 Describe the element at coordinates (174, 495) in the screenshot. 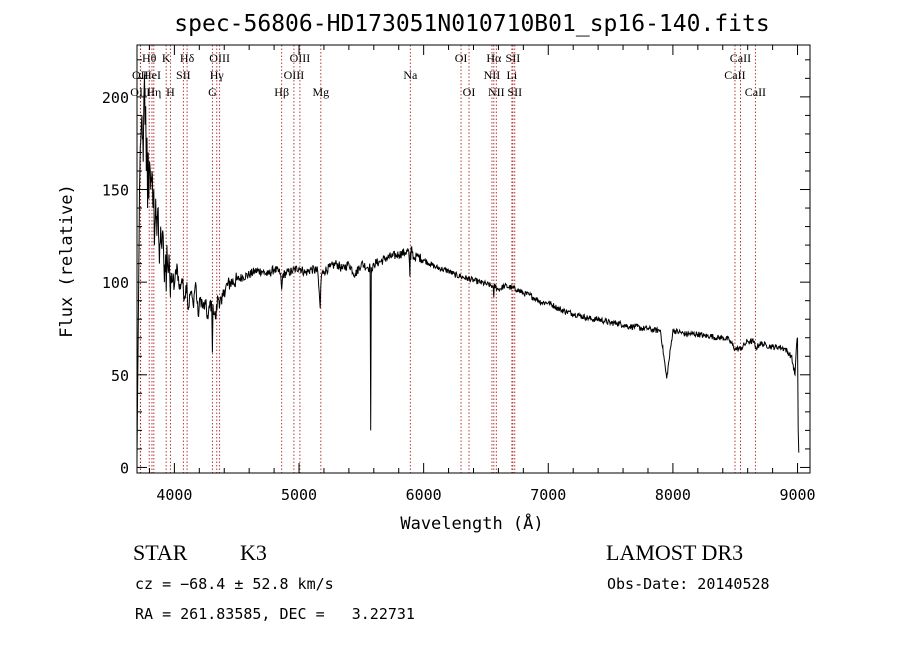

I see `x-tick-label: 4000` at that location.